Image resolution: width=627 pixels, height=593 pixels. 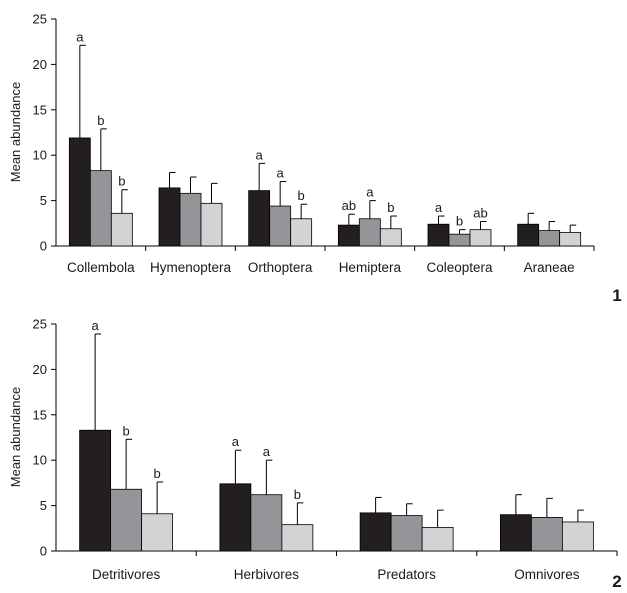 What do you see at coordinates (616, 581) in the screenshot?
I see `panel-2-number: 2` at bounding box center [616, 581].